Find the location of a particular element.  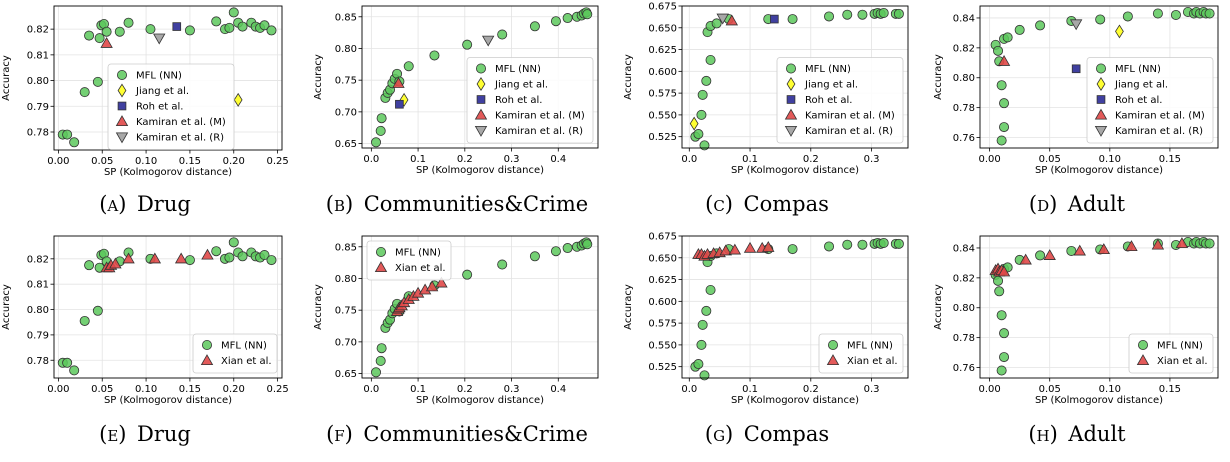

caption-name: Adult is located at coordinates (1096, 204).